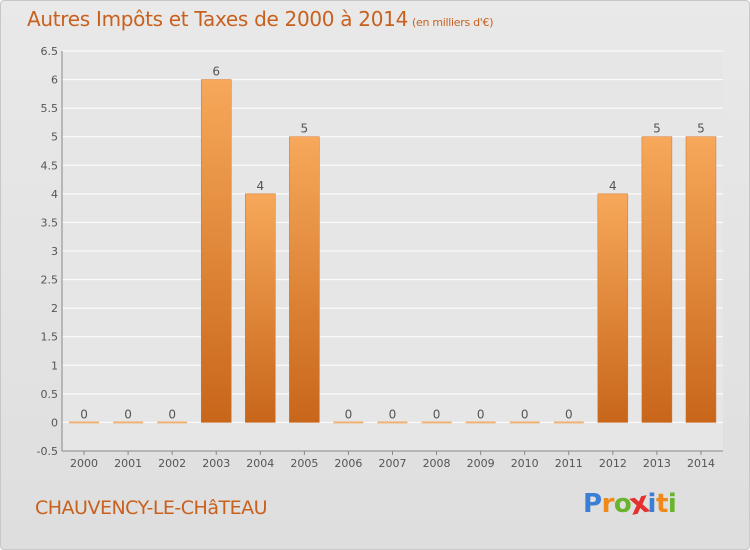  What do you see at coordinates (54, 308) in the screenshot?
I see `y-tick-label: 2` at bounding box center [54, 308].